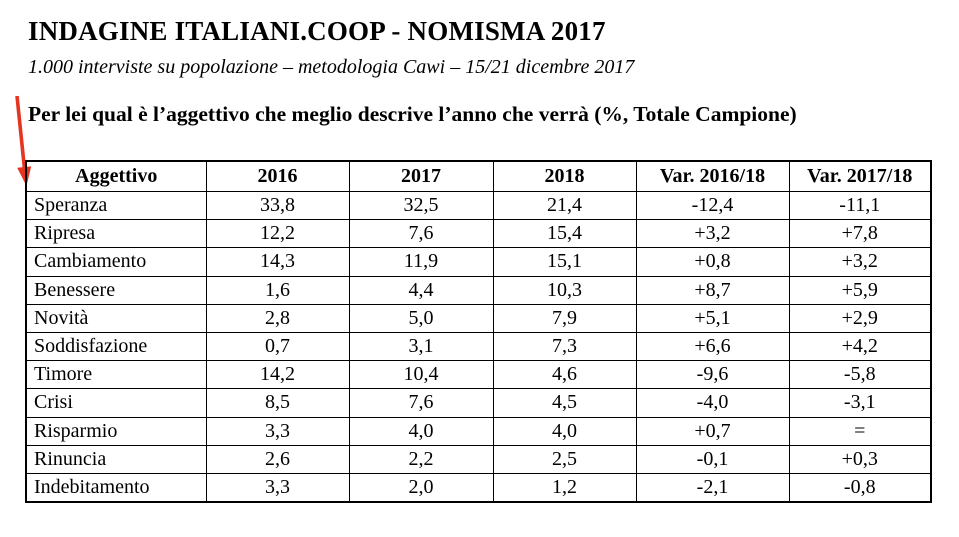  What do you see at coordinates (564, 205) in the screenshot?
I see `value-cell: 21,4` at bounding box center [564, 205].